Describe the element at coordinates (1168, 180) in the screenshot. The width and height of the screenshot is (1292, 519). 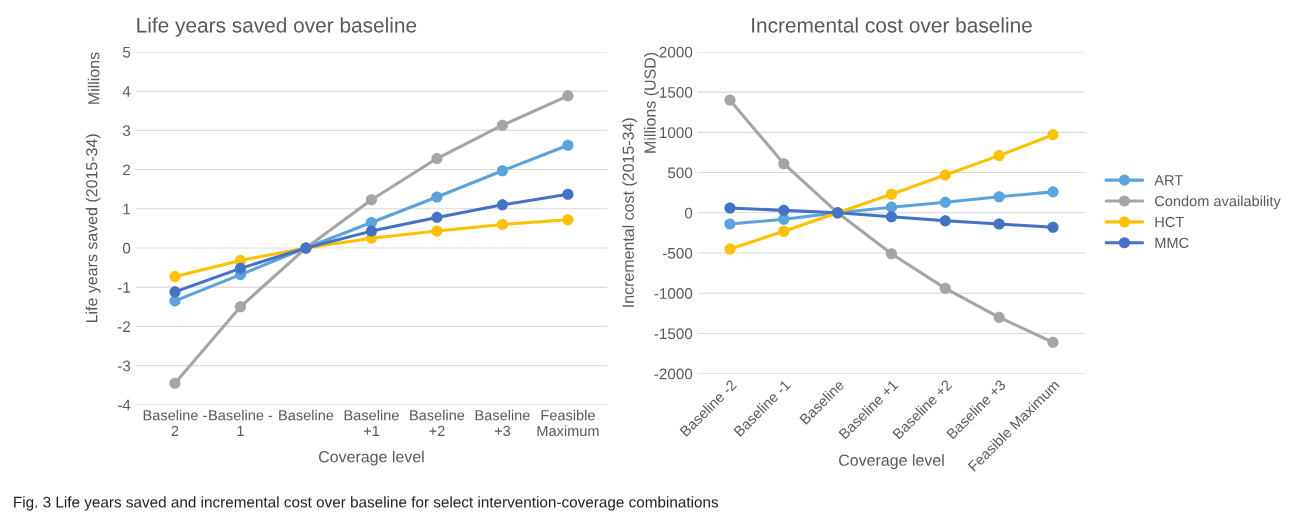
I see `legend-label: ART` at that location.